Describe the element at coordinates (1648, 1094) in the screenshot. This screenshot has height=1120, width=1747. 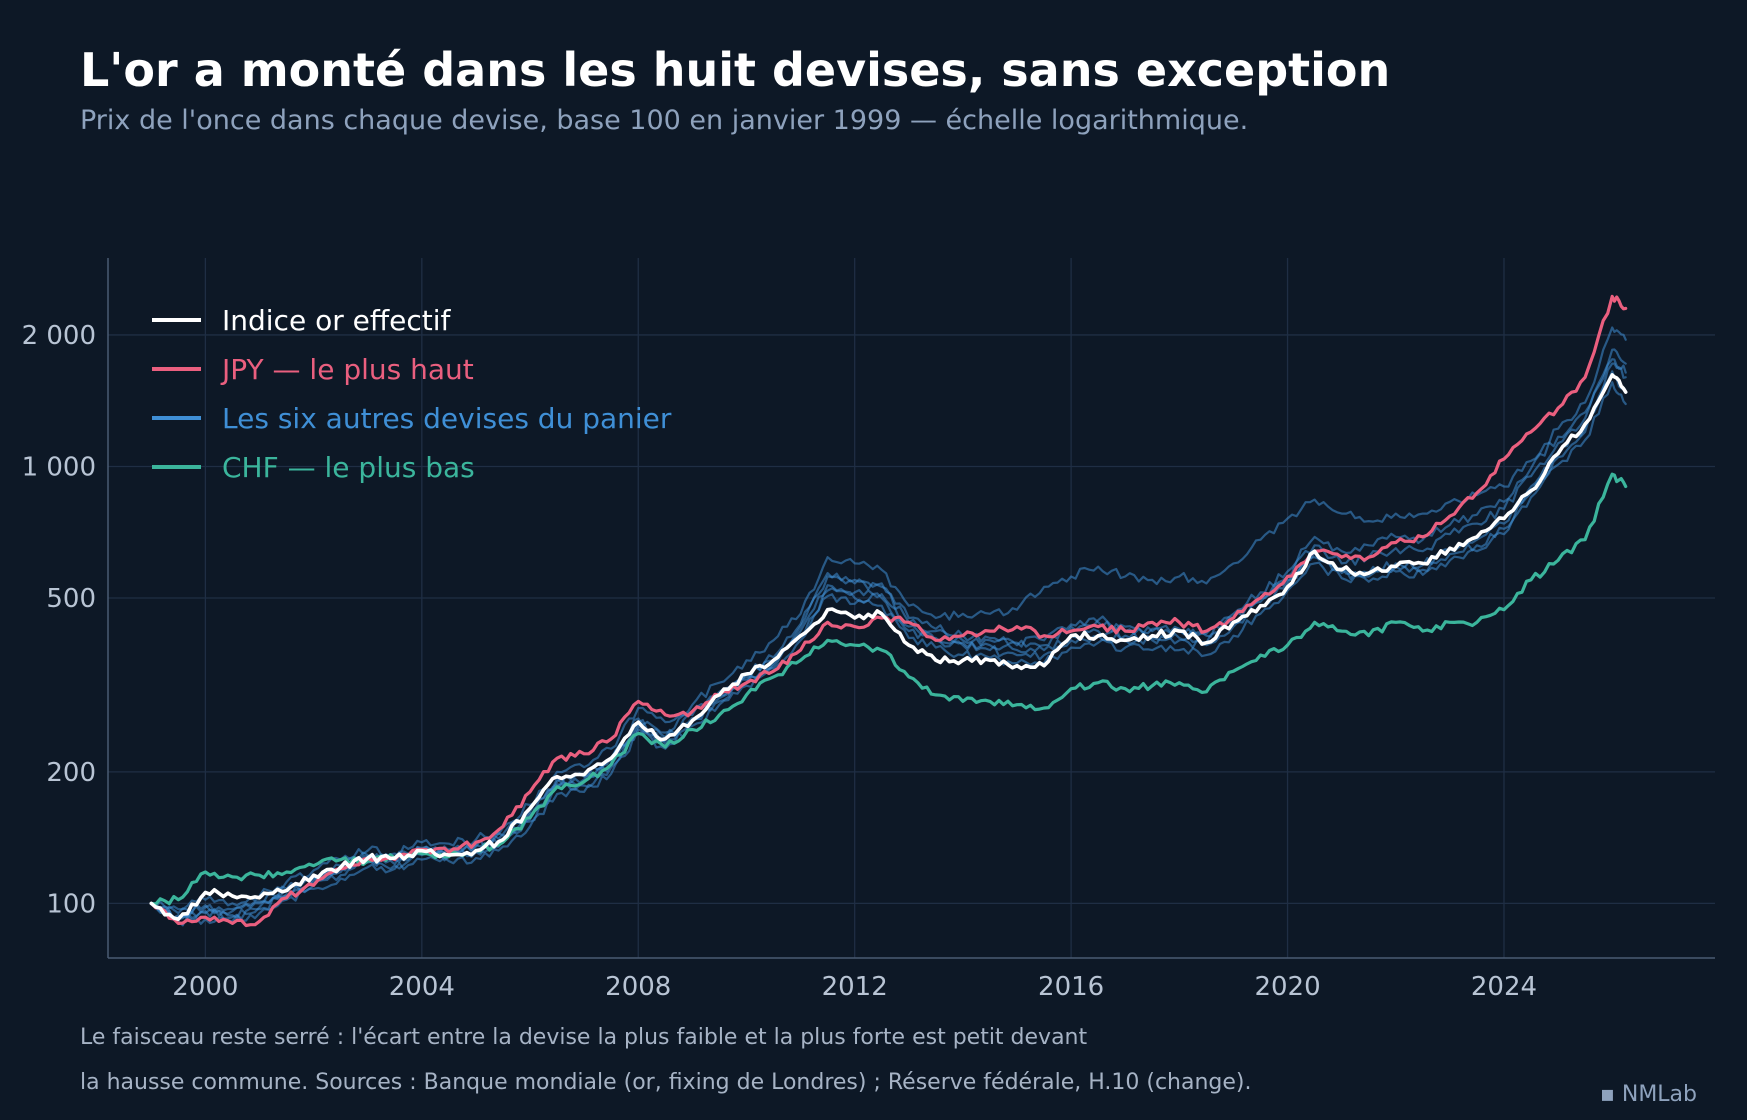
I see `brand-logo: ▪ NMLab` at that location.